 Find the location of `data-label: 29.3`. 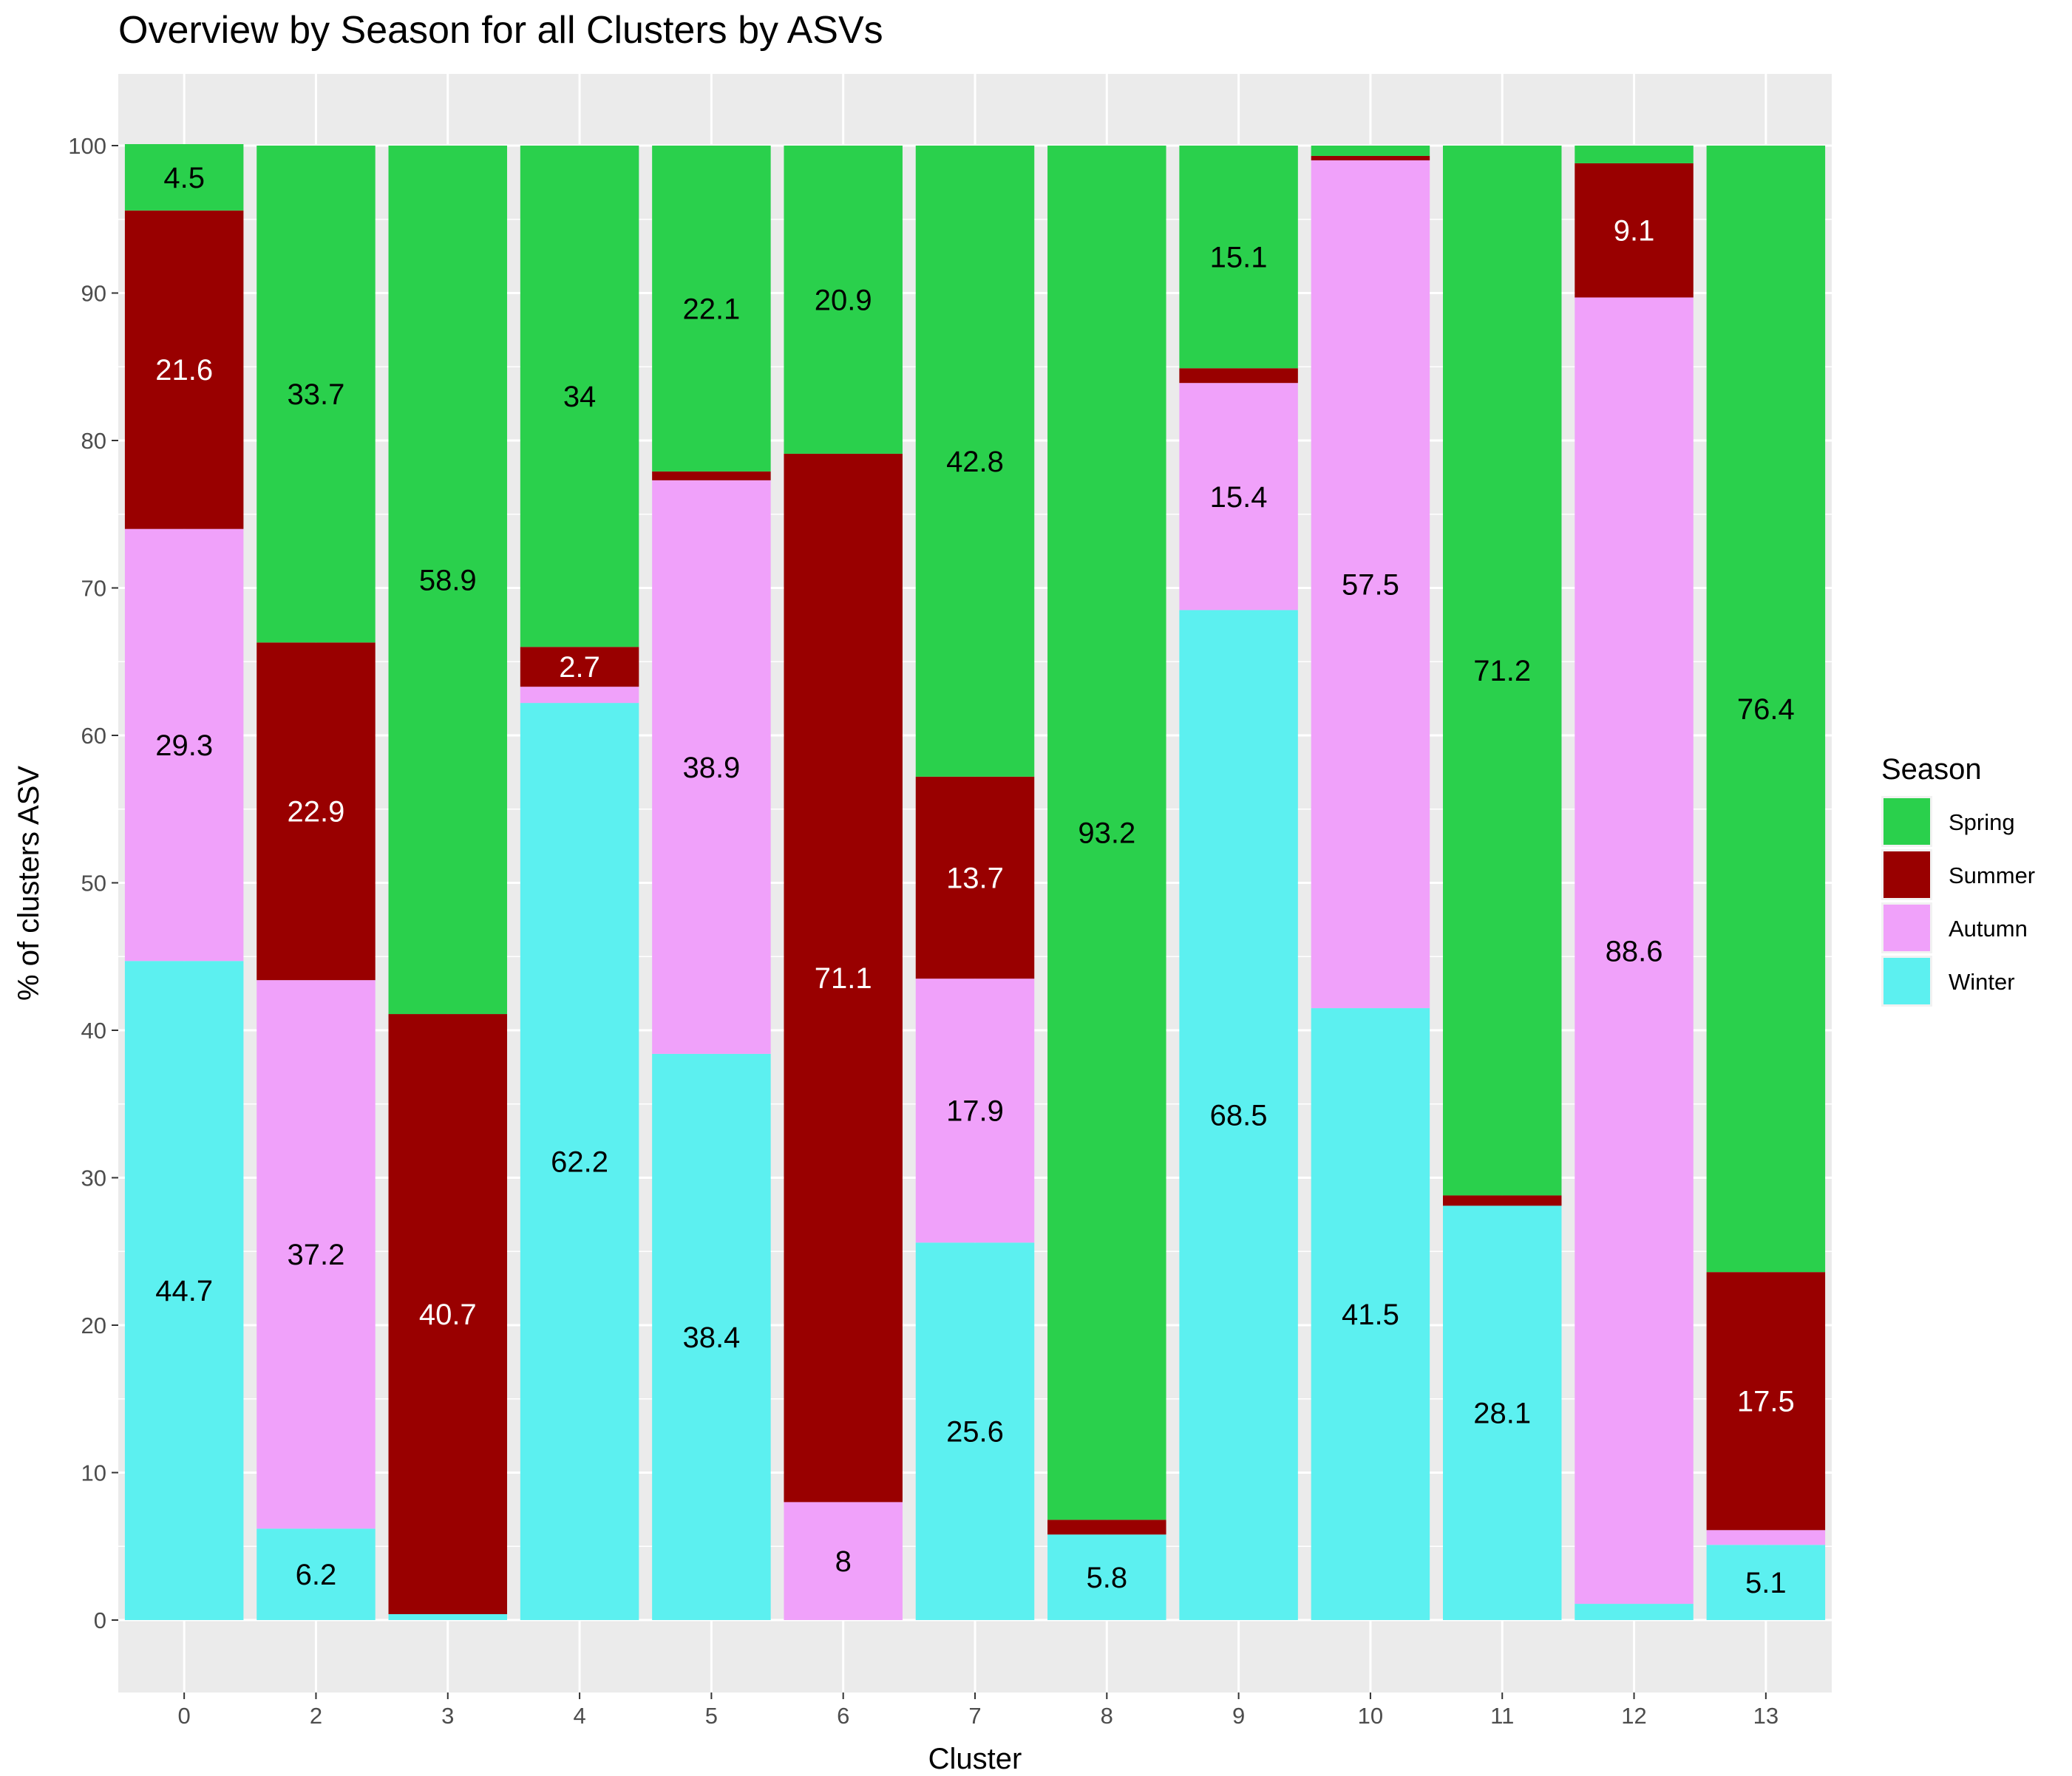

data-label: 29.3 is located at coordinates (184, 746).